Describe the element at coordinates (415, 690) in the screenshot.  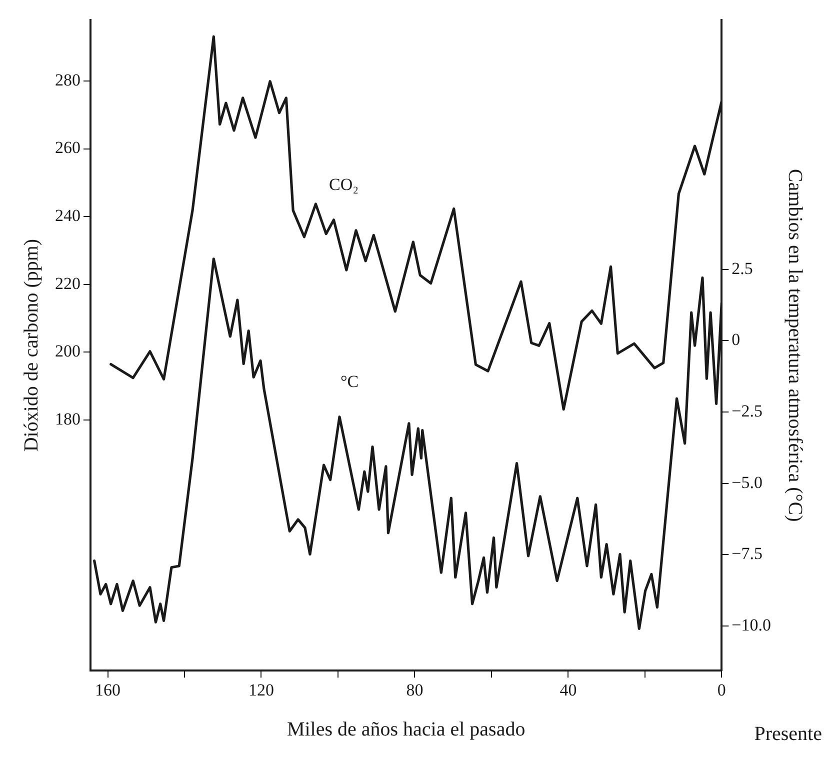
I see `x-tick-label: 80` at that location.